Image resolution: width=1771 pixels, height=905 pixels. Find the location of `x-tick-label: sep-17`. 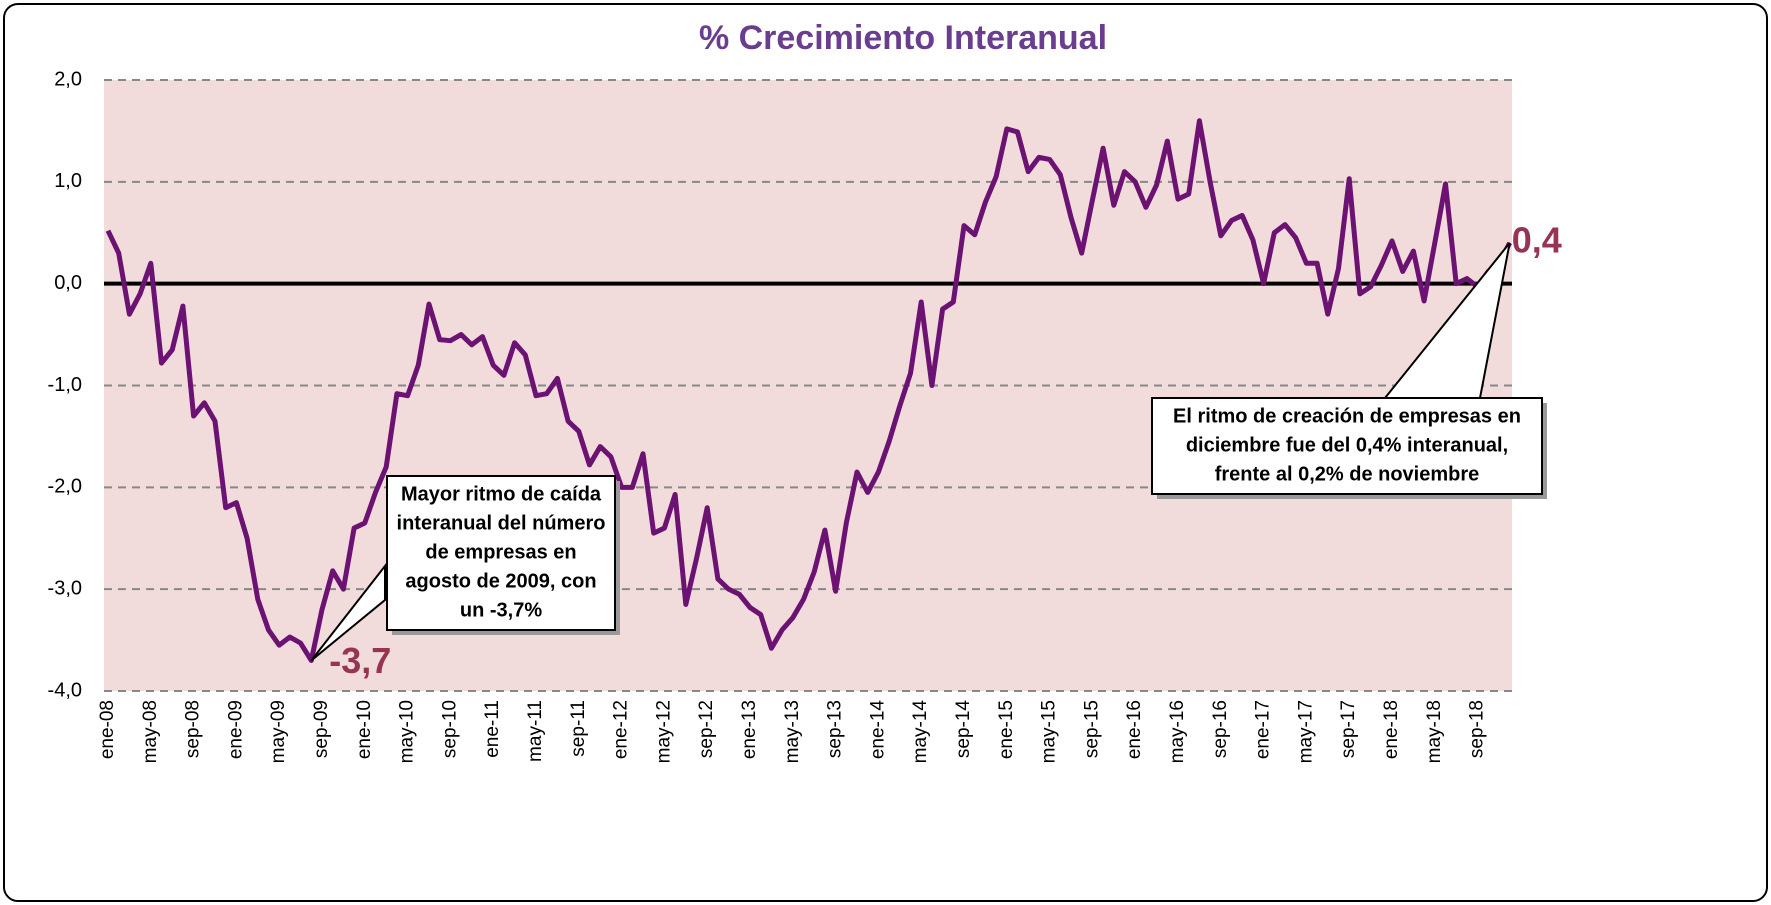

x-tick-label: sep-17 is located at coordinates (1348, 729).